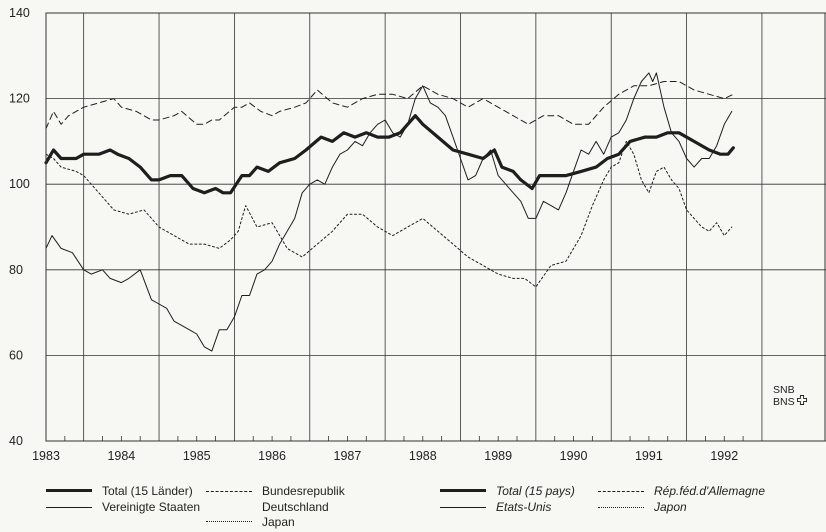  What do you see at coordinates (389, 105) in the screenshot?
I see `series-line-germany` at bounding box center [389, 105].